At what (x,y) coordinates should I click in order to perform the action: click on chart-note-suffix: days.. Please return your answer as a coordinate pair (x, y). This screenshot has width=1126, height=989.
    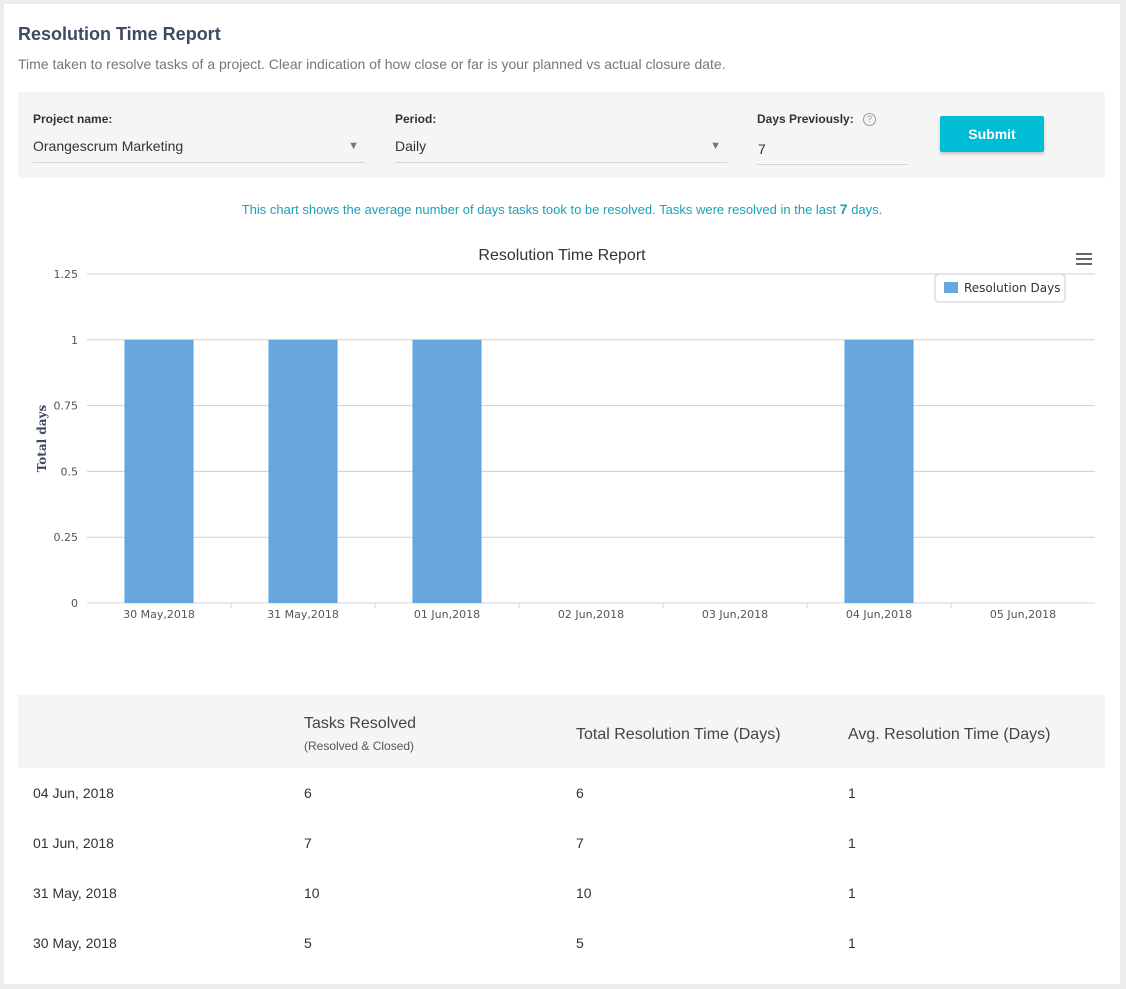
    Looking at the image, I should click on (867, 209).